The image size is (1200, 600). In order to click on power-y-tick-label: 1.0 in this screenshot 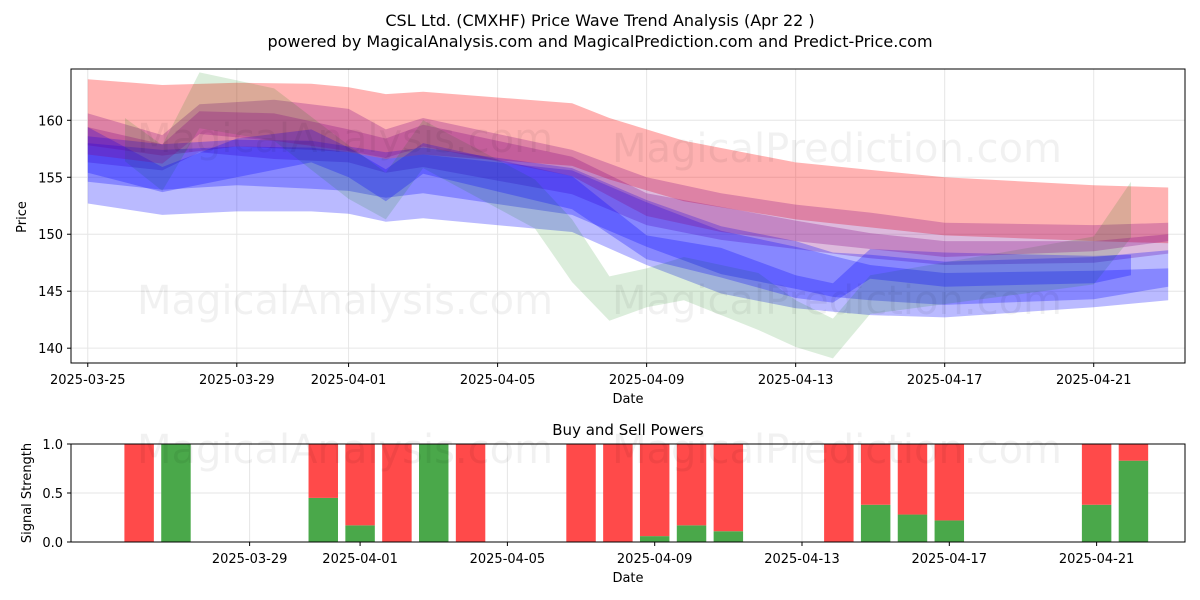, I will do `click(52, 445)`.